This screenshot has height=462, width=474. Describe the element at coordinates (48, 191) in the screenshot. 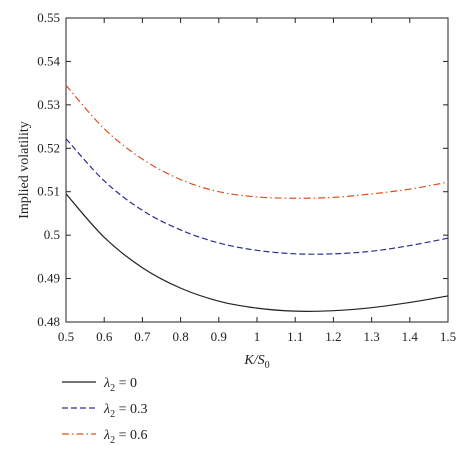

I see `y-tick-label: 0.51` at that location.